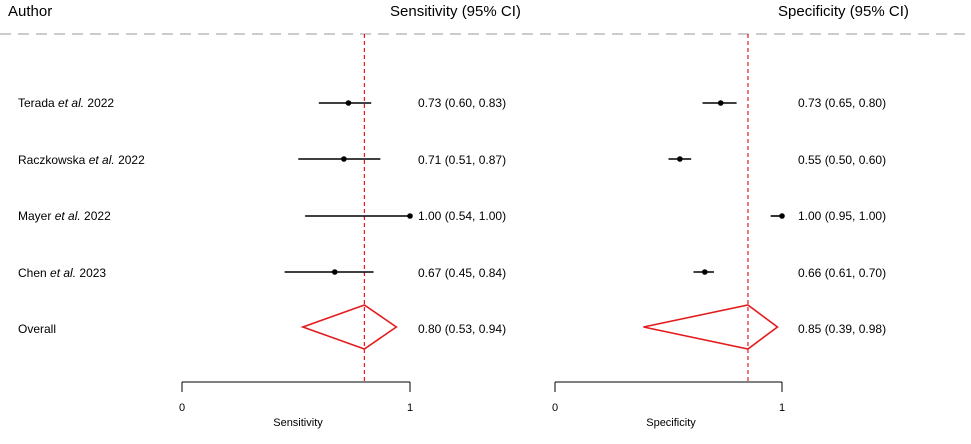 This screenshot has height=444, width=971. Describe the element at coordinates (842, 216) in the screenshot. I see `spec-ci-label: 1.00 (0.95, 1.00)` at that location.